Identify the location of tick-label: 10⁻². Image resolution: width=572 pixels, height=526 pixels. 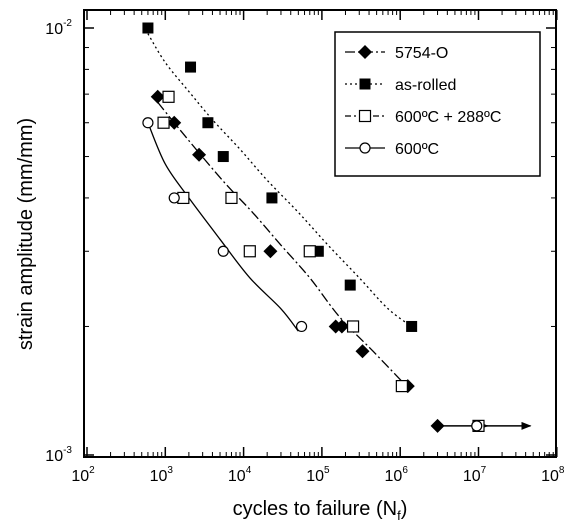
(58, 28).